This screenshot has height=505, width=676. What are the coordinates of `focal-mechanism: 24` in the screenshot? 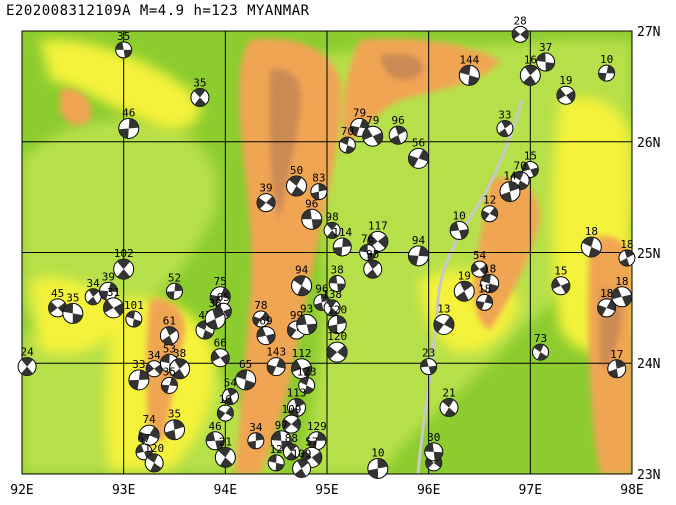 It's located at (27, 361).